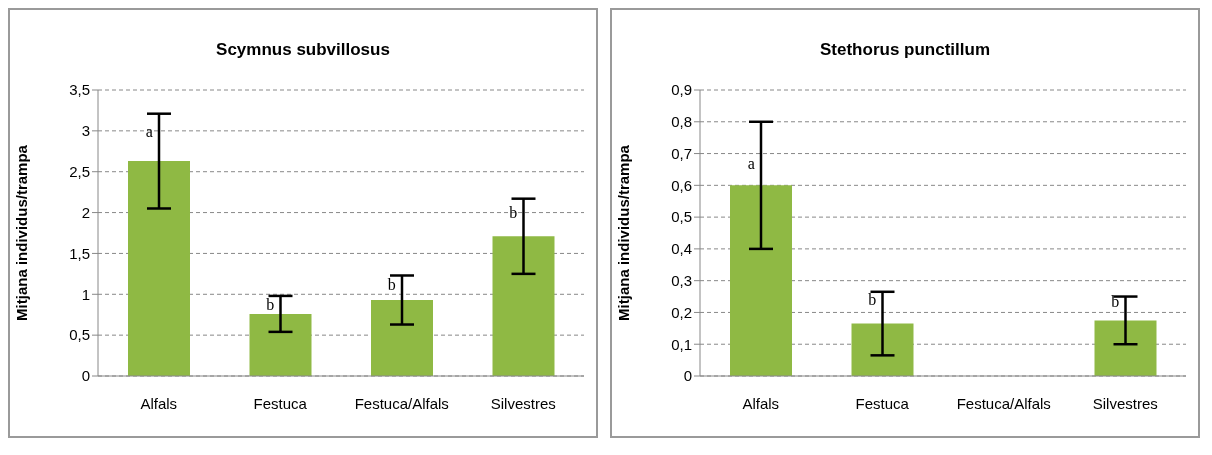 The height and width of the screenshot is (455, 1212). What do you see at coordinates (79, 90) in the screenshot?
I see `y-tick-label: 3,5` at bounding box center [79, 90].